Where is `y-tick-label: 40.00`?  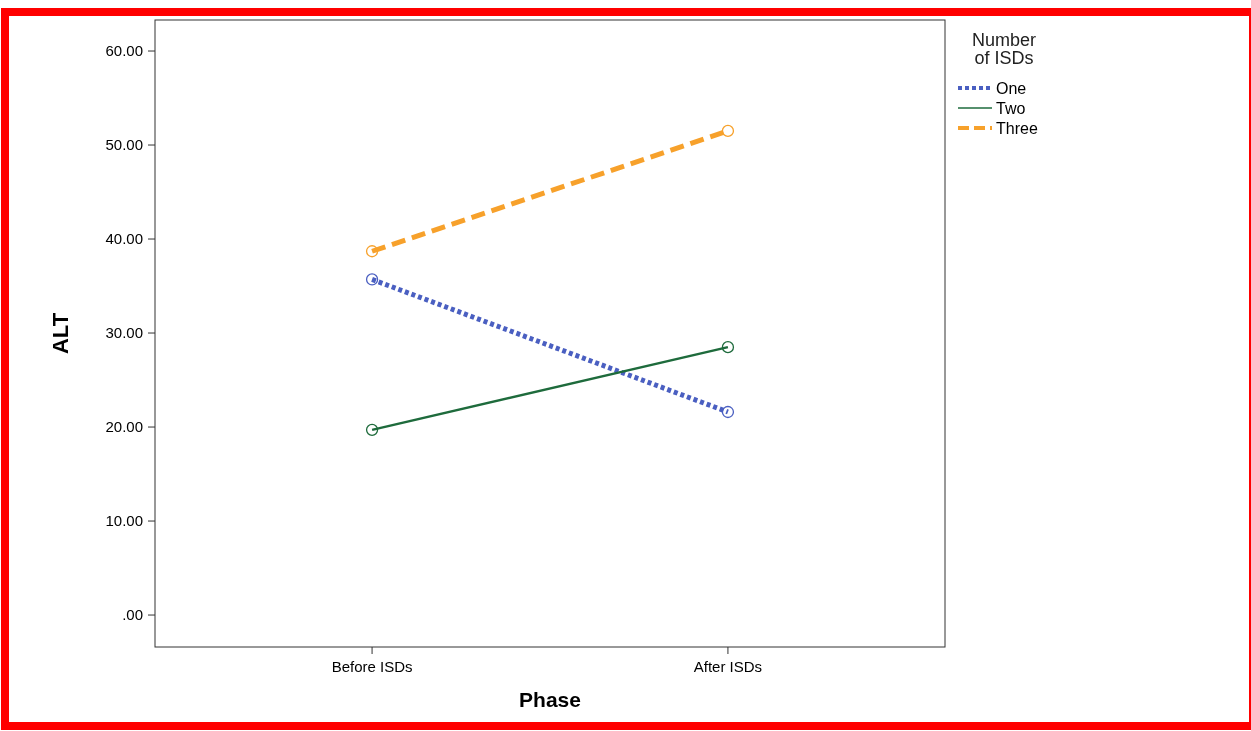
y-tick-label: 40.00 is located at coordinates (124, 239).